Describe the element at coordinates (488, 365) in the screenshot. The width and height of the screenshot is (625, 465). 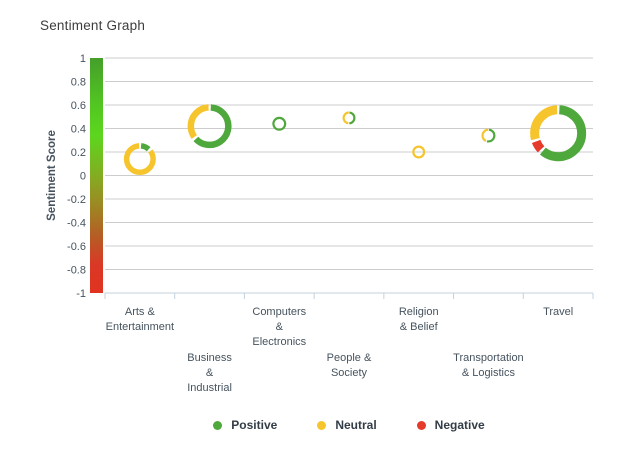
I see `x-category-label-transportation-and-logistics: Transportation & Logistics` at that location.